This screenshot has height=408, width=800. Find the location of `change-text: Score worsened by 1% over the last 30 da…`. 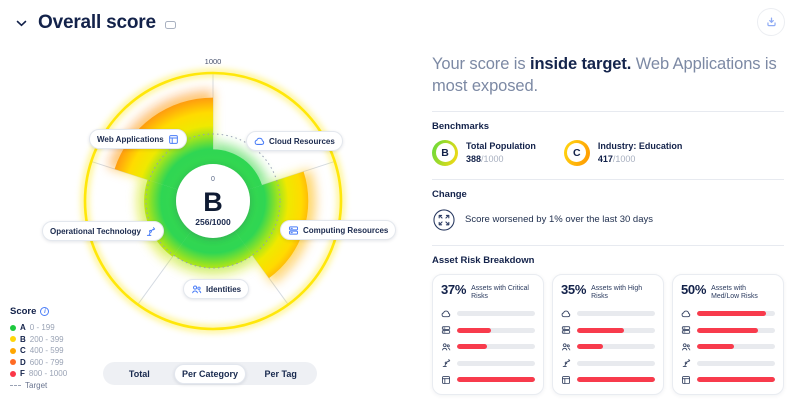

change-text: Score worsened by 1% over the last 30 da… is located at coordinates (559, 220).